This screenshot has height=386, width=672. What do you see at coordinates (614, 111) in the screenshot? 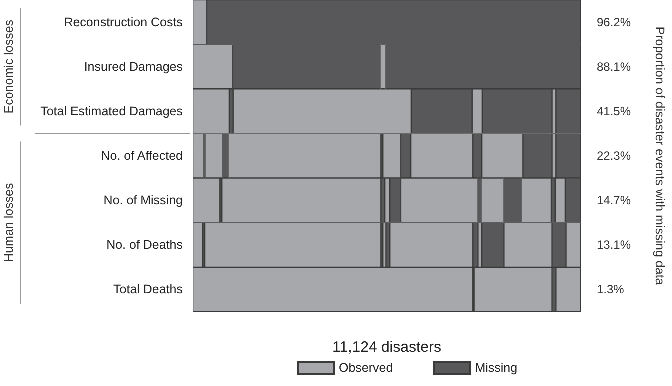
I see `text: 41.5%` at bounding box center [614, 111].